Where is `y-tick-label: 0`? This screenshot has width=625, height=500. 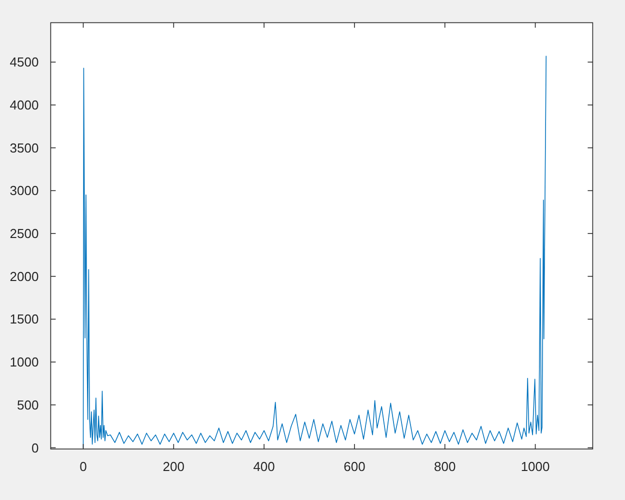 y-tick-label: 0 is located at coordinates (35, 448).